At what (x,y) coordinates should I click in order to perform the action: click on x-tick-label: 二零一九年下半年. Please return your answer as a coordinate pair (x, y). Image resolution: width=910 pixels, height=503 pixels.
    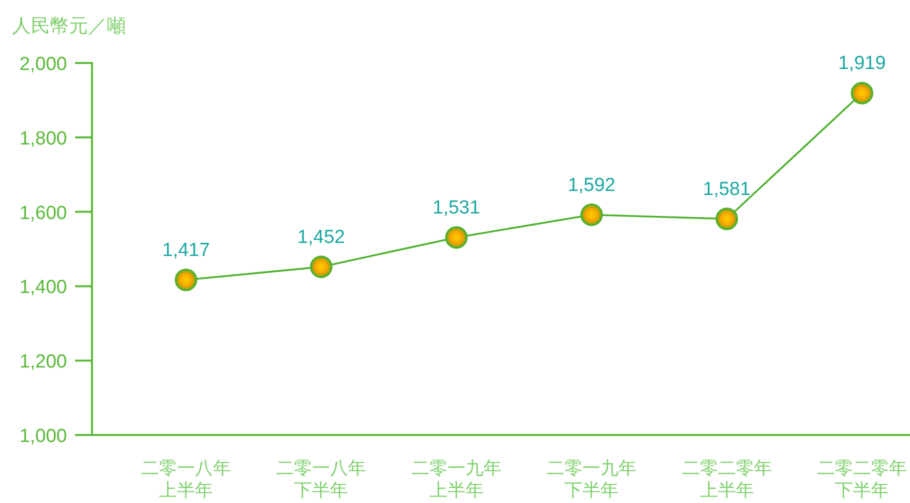
    Looking at the image, I should click on (591, 479).